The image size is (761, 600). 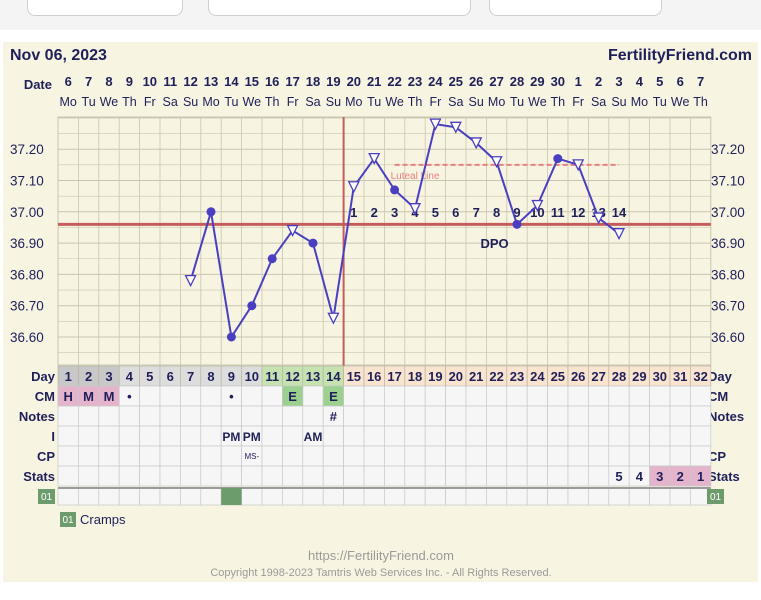 What do you see at coordinates (27, 181) in the screenshot?
I see `y-tick-left: 37.10` at bounding box center [27, 181].